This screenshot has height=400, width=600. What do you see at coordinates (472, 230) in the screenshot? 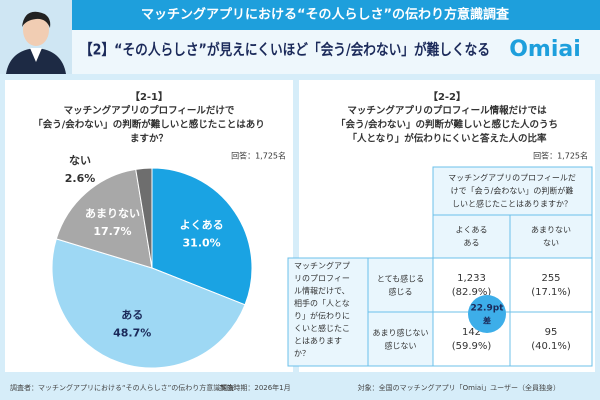
I see `col-label: よくある` at bounding box center [472, 230].